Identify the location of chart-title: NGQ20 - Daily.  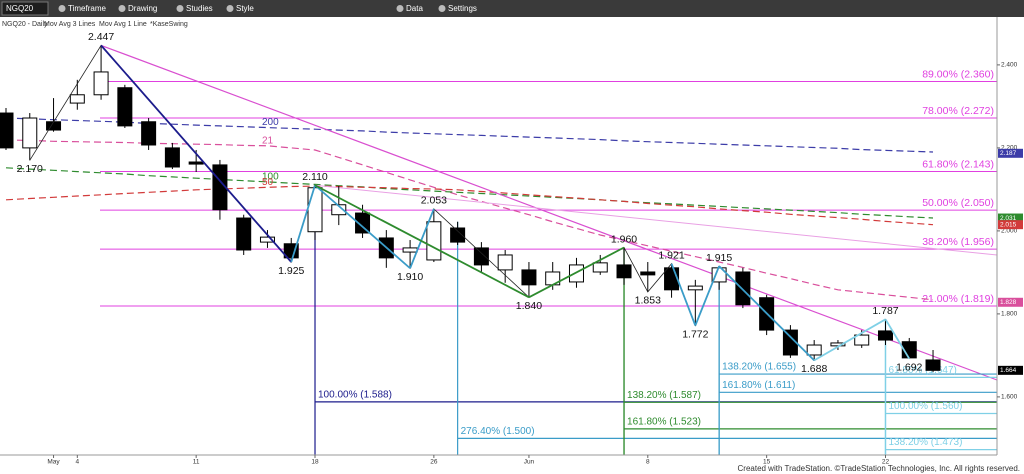
(25, 24).